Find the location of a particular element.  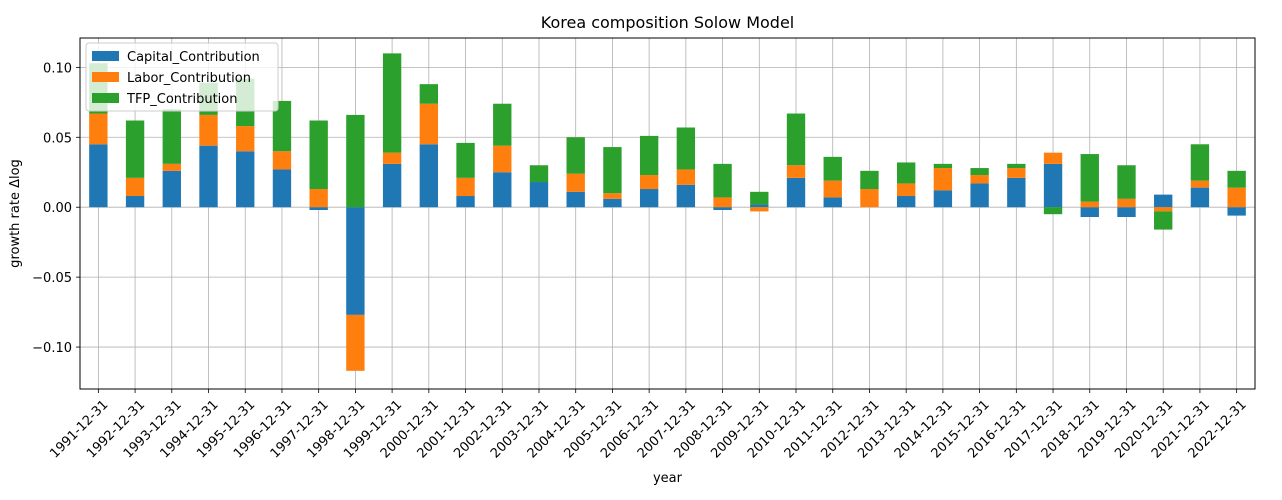

legend-box is located at coordinates (182, 77).